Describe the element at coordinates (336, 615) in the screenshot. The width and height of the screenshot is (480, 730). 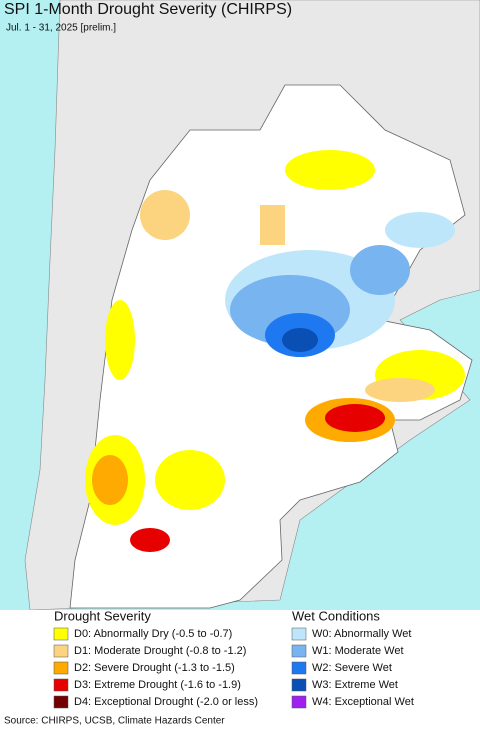
I see `legend-title: Wet Conditions` at that location.